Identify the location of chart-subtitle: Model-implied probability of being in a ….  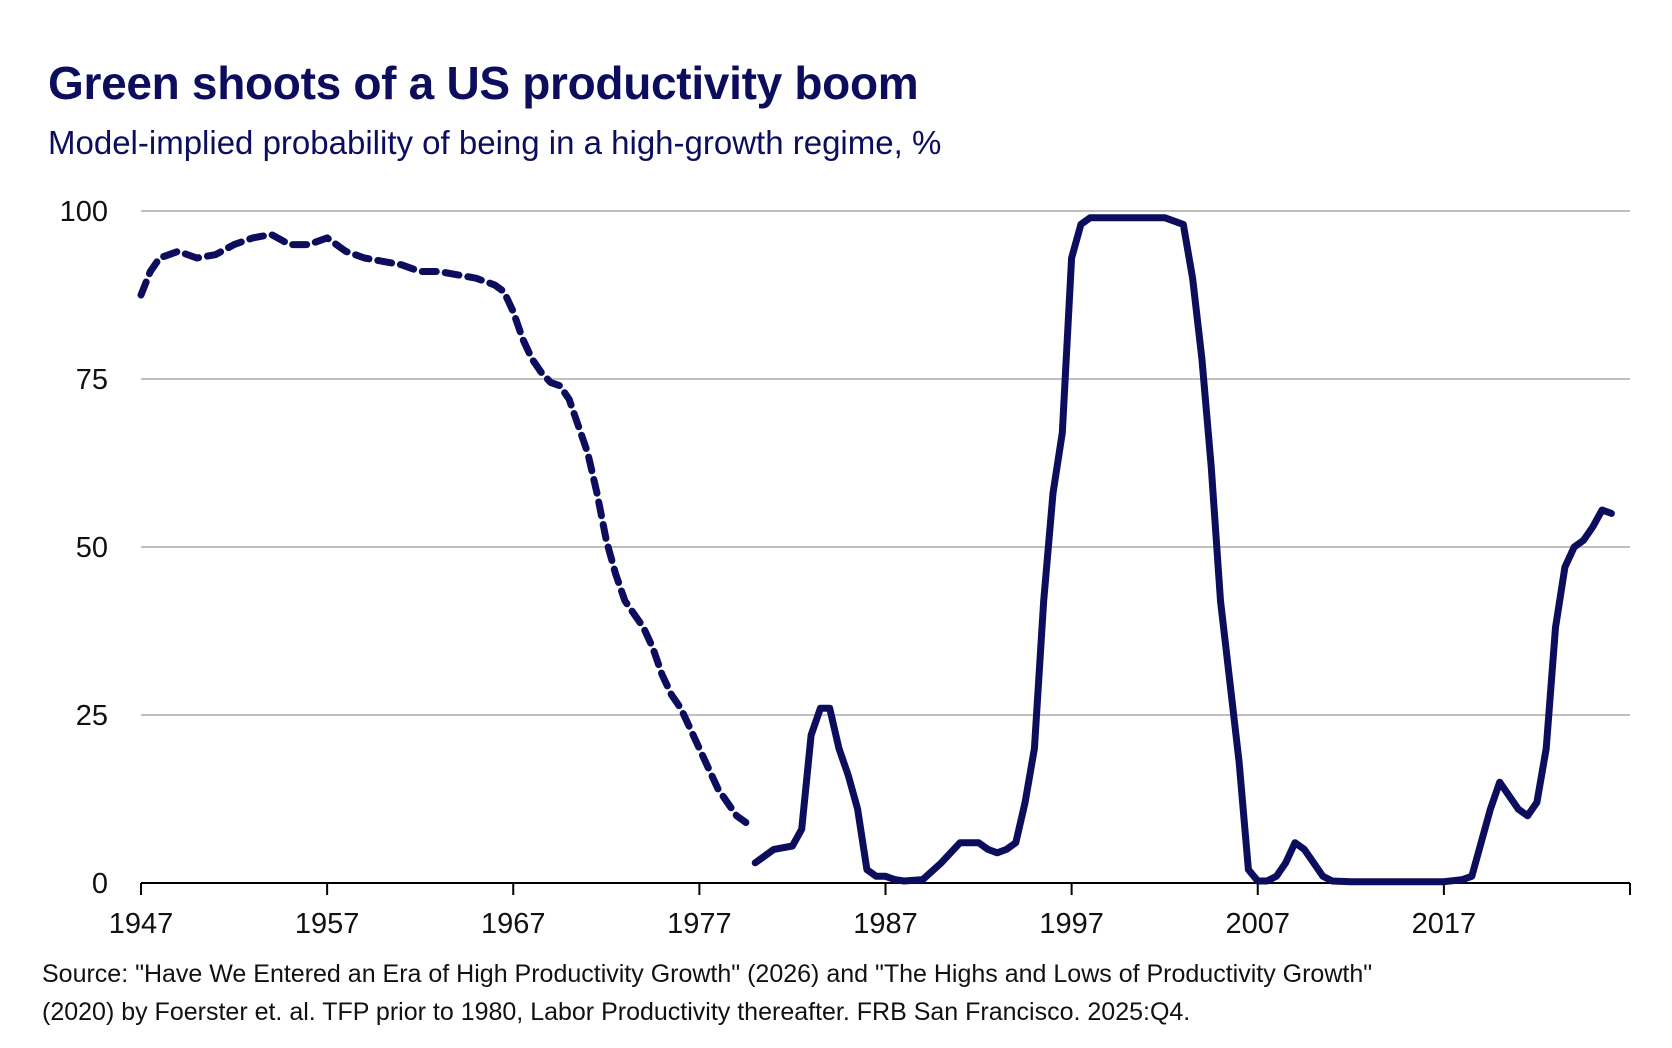
(495, 142).